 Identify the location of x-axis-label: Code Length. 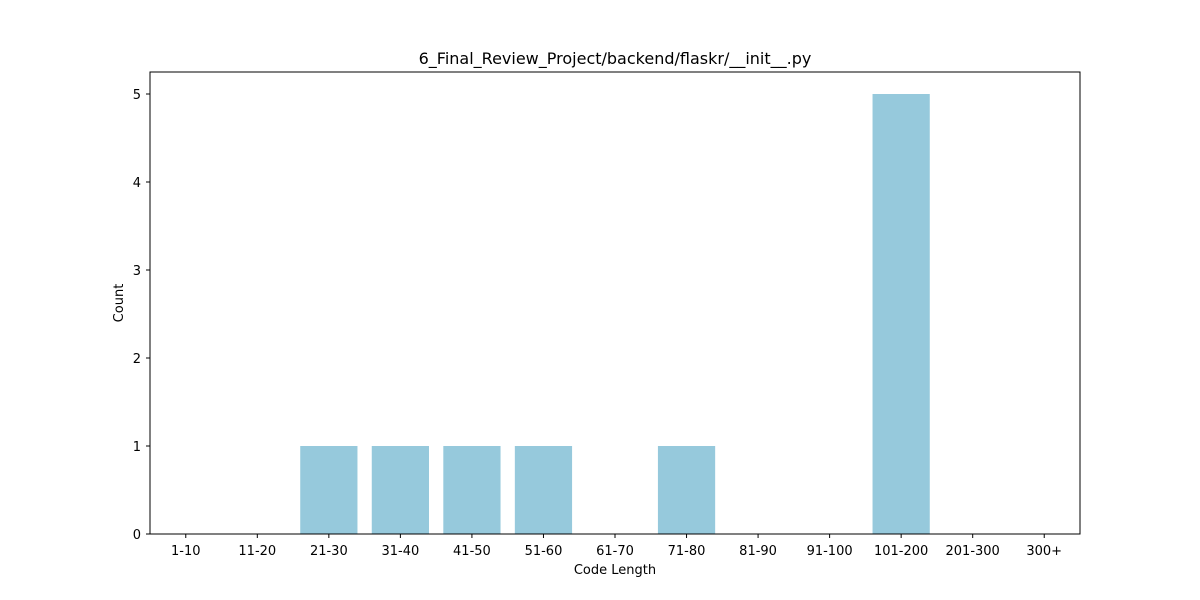
(615, 570).